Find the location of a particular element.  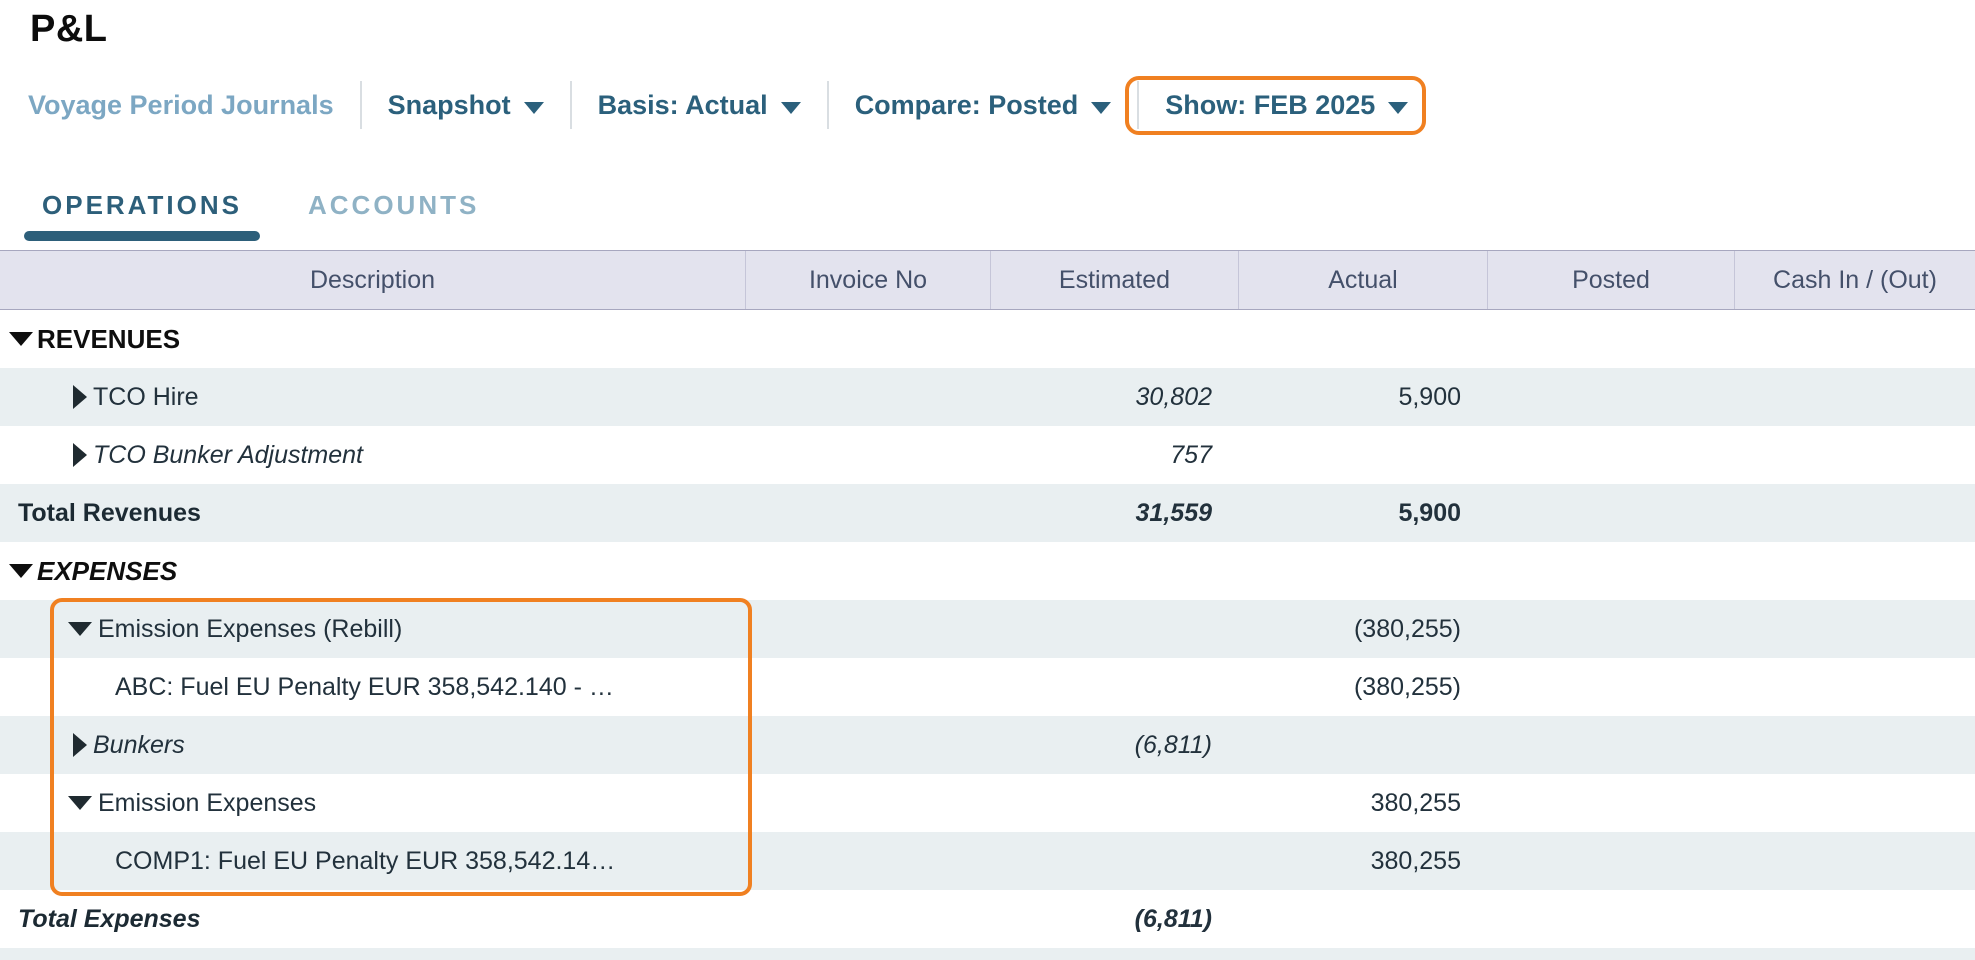

dropdown-snapshot: Snapshot is located at coordinates (466, 105).